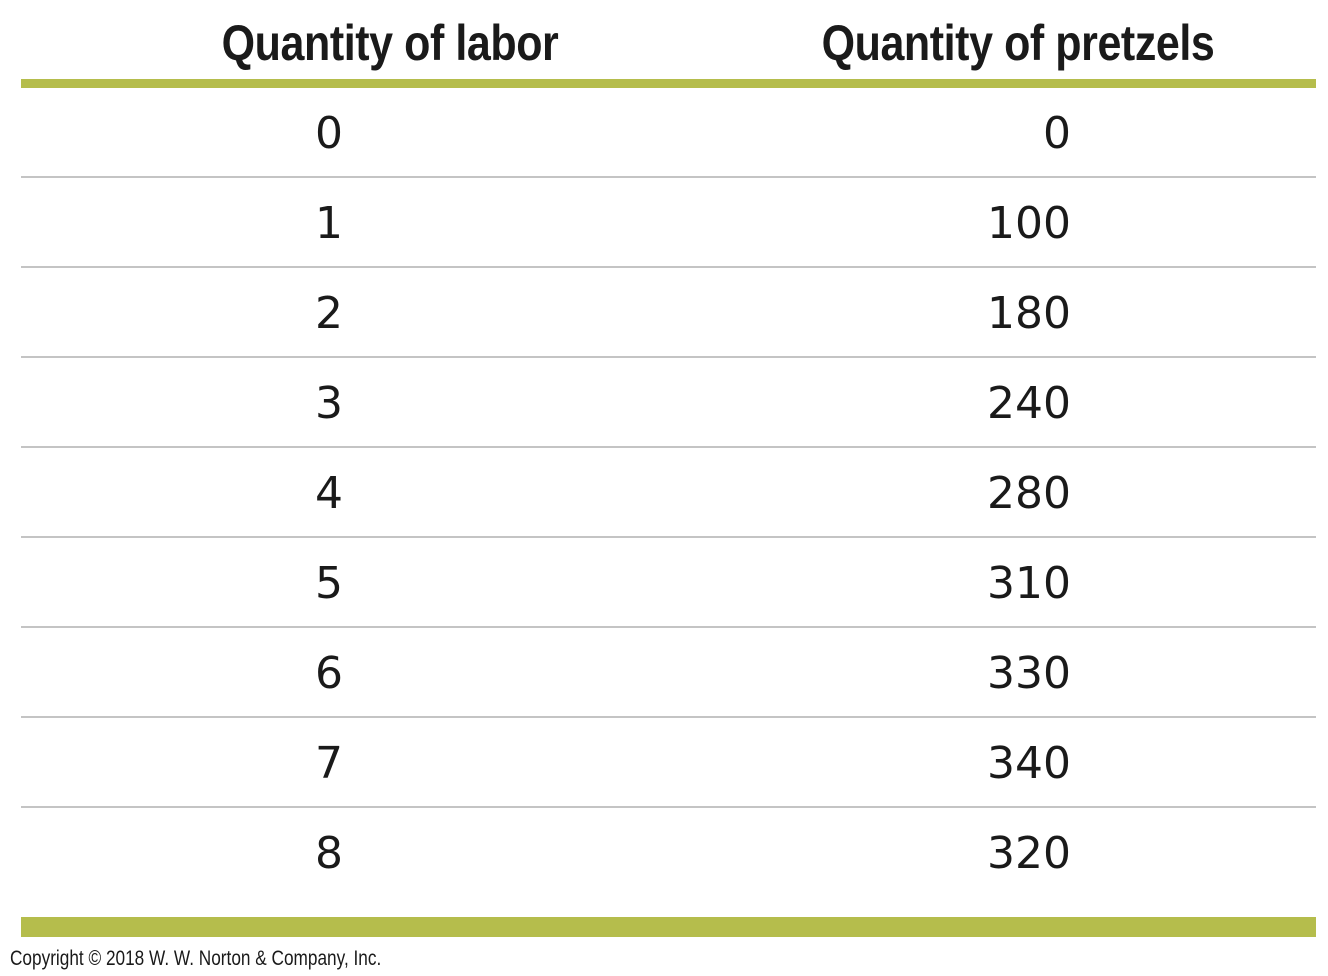 This screenshot has width=1328, height=976. I want to click on table-row: 7 340, so click(668, 763).